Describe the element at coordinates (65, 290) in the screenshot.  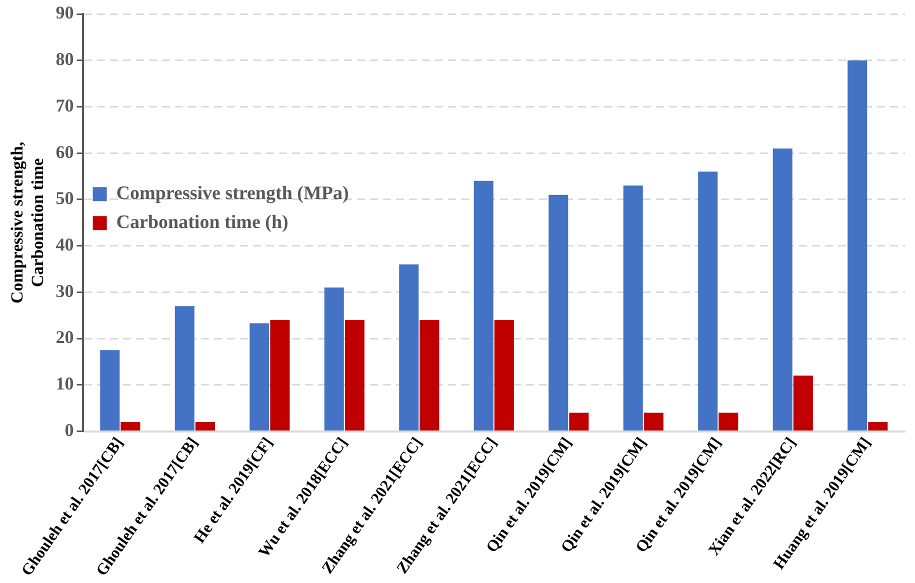
I see `y-tick-label: 30` at that location.